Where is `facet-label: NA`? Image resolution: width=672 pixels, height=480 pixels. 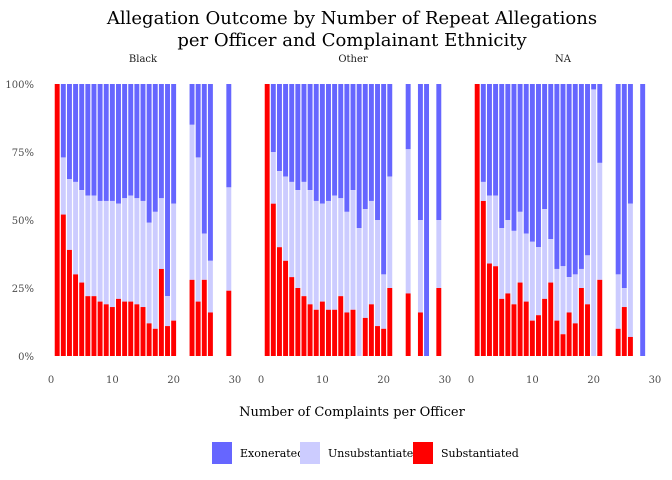
facet-label: NA is located at coordinates (563, 59).